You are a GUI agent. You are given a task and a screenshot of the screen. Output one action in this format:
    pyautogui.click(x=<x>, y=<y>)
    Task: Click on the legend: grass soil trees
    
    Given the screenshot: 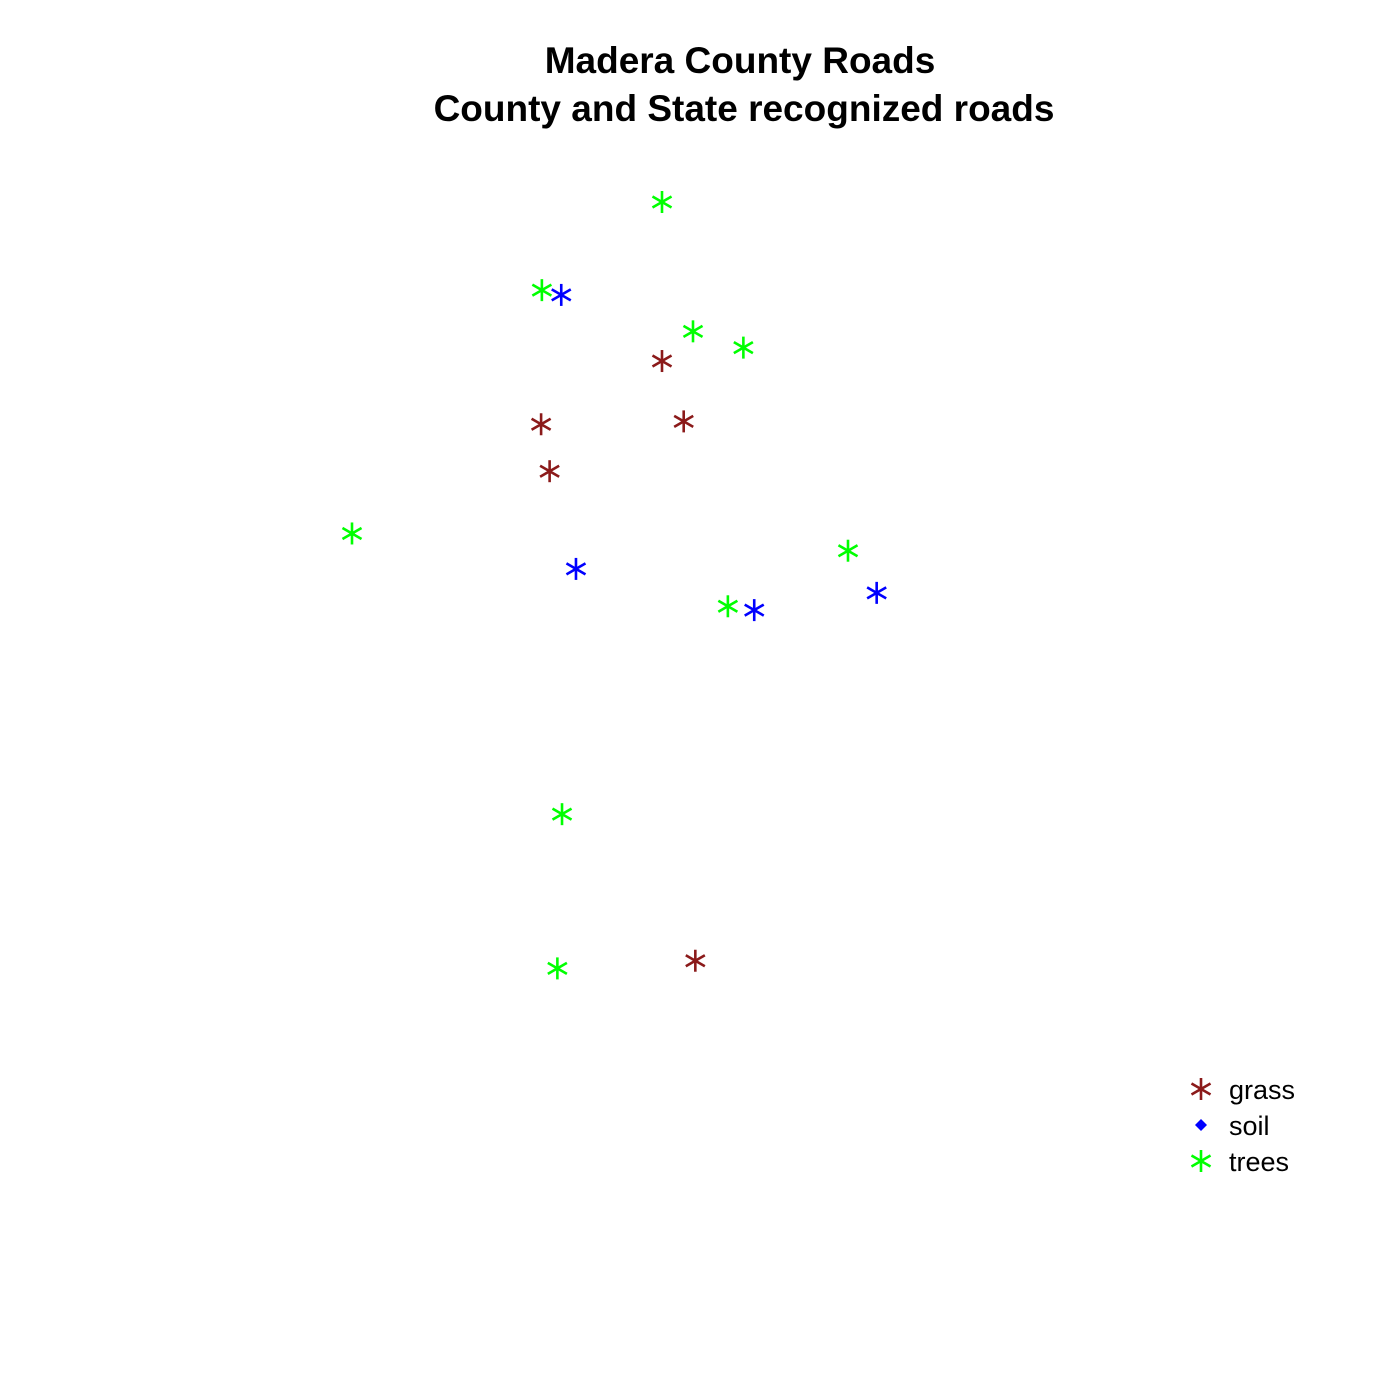 What is the action you would take?
    pyautogui.click(x=1242, y=1126)
    